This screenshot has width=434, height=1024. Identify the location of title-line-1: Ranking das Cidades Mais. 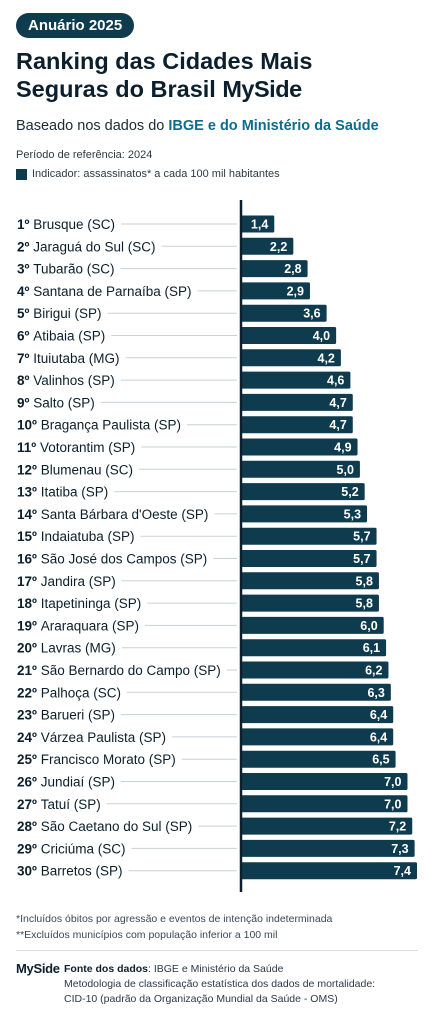
(164, 61).